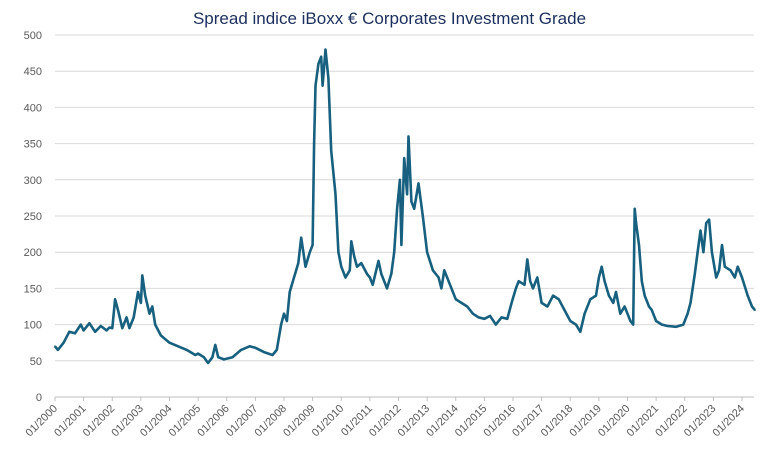  What do you see at coordinates (33, 217) in the screenshot?
I see `y-axis-ticks: 0 50 100 150 200 250 300 350 400 450 500` at bounding box center [33, 217].